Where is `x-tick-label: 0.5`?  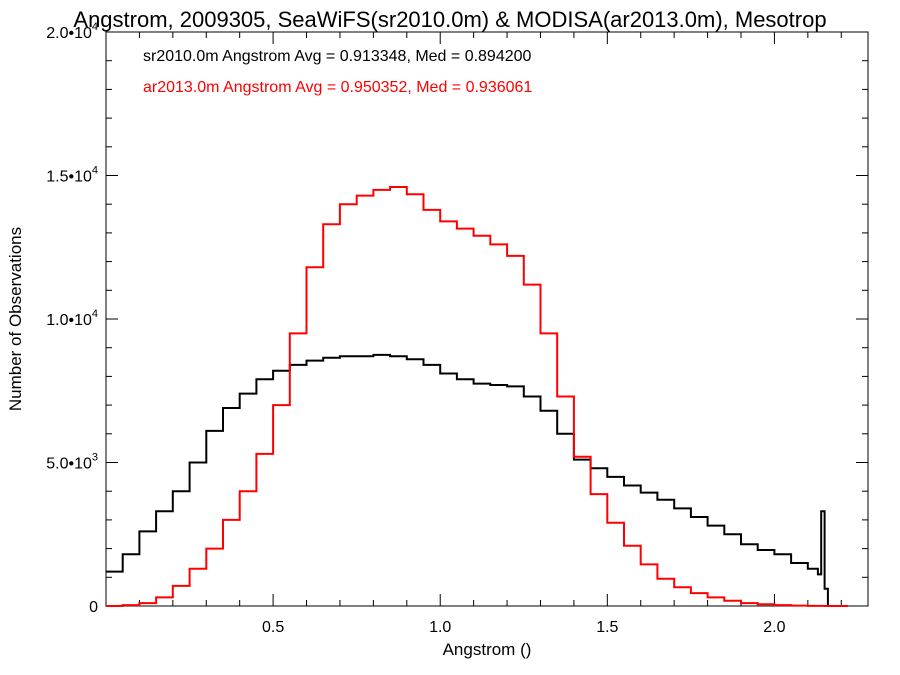 x-tick-label: 0.5 is located at coordinates (273, 627).